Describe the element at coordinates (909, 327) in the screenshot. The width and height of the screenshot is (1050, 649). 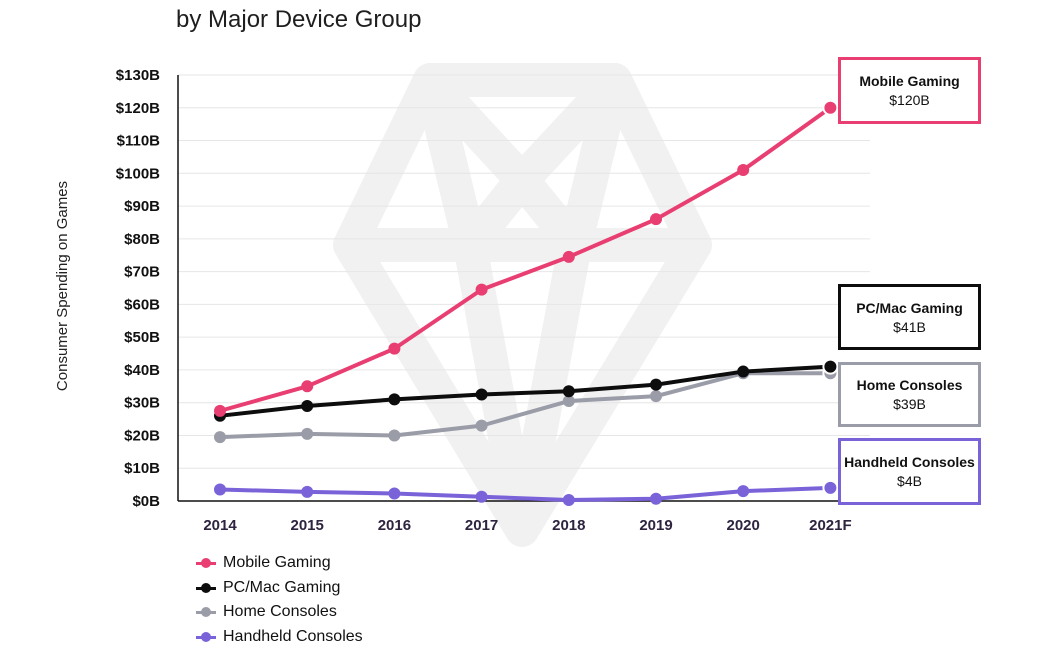
I see `callout-value: $41B` at that location.